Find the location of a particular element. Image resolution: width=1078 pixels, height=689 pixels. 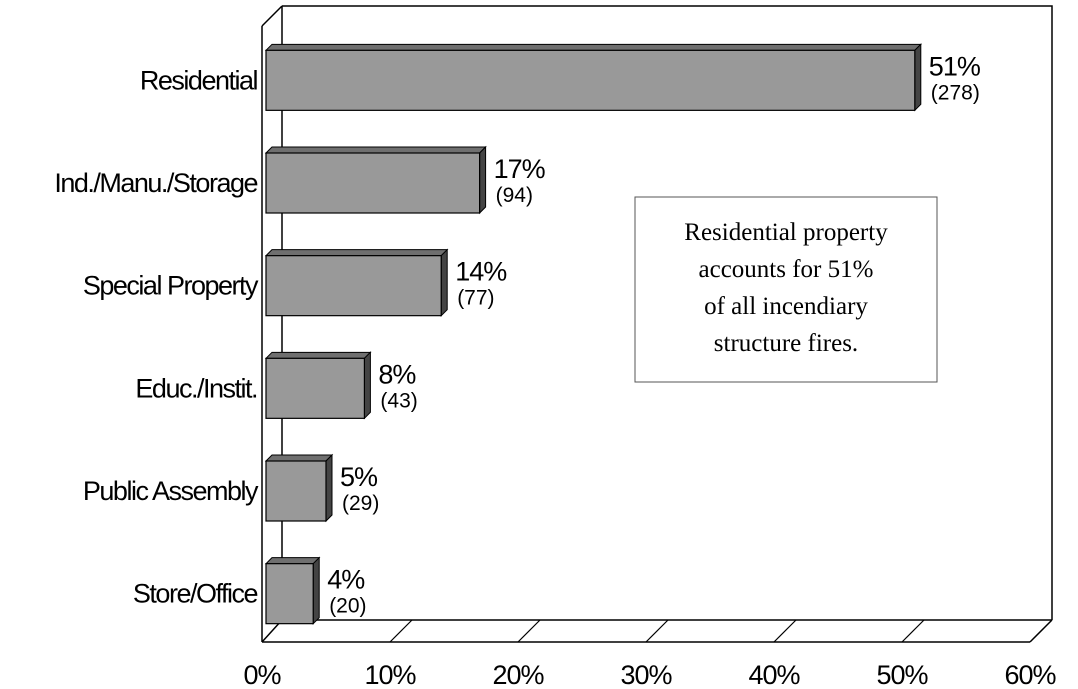

value-label: 8% is located at coordinates (397, 374).